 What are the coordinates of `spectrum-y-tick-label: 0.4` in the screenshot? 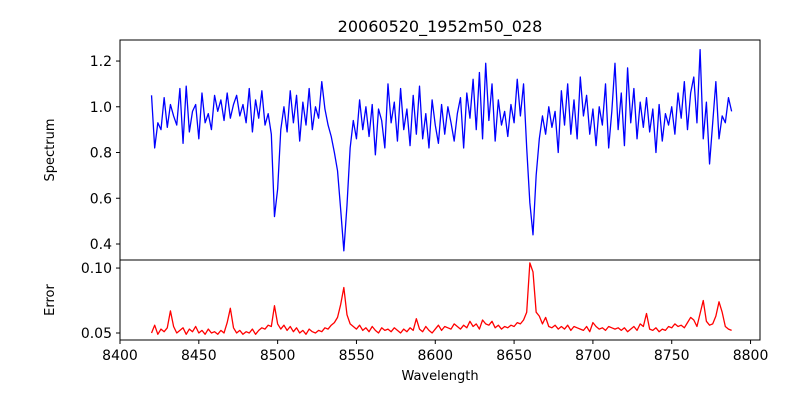 It's located at (101, 245).